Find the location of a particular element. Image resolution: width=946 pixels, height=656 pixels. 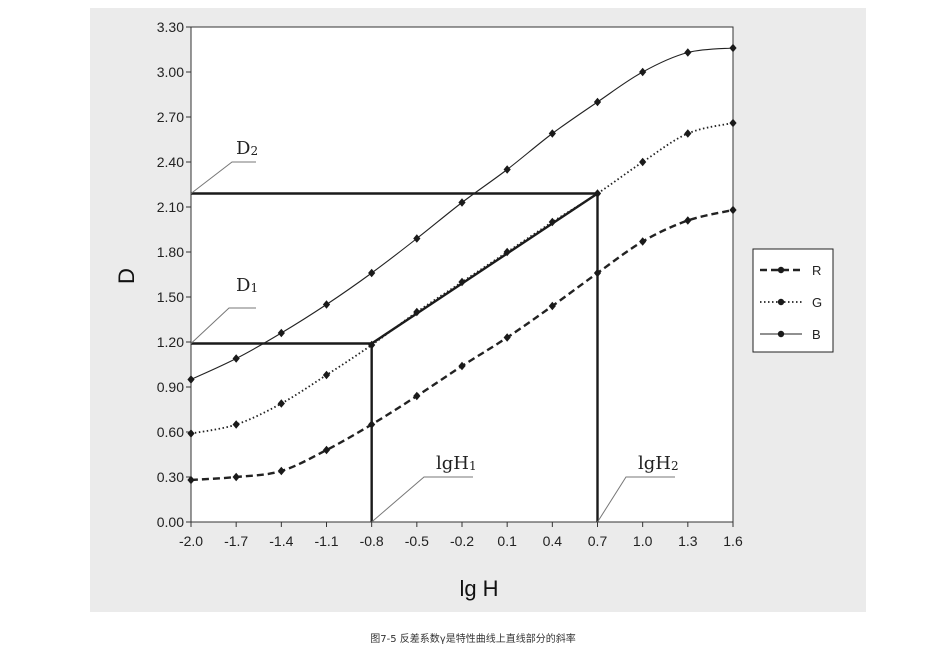

lgh1-label: lgH1 is located at coordinates (456, 463).